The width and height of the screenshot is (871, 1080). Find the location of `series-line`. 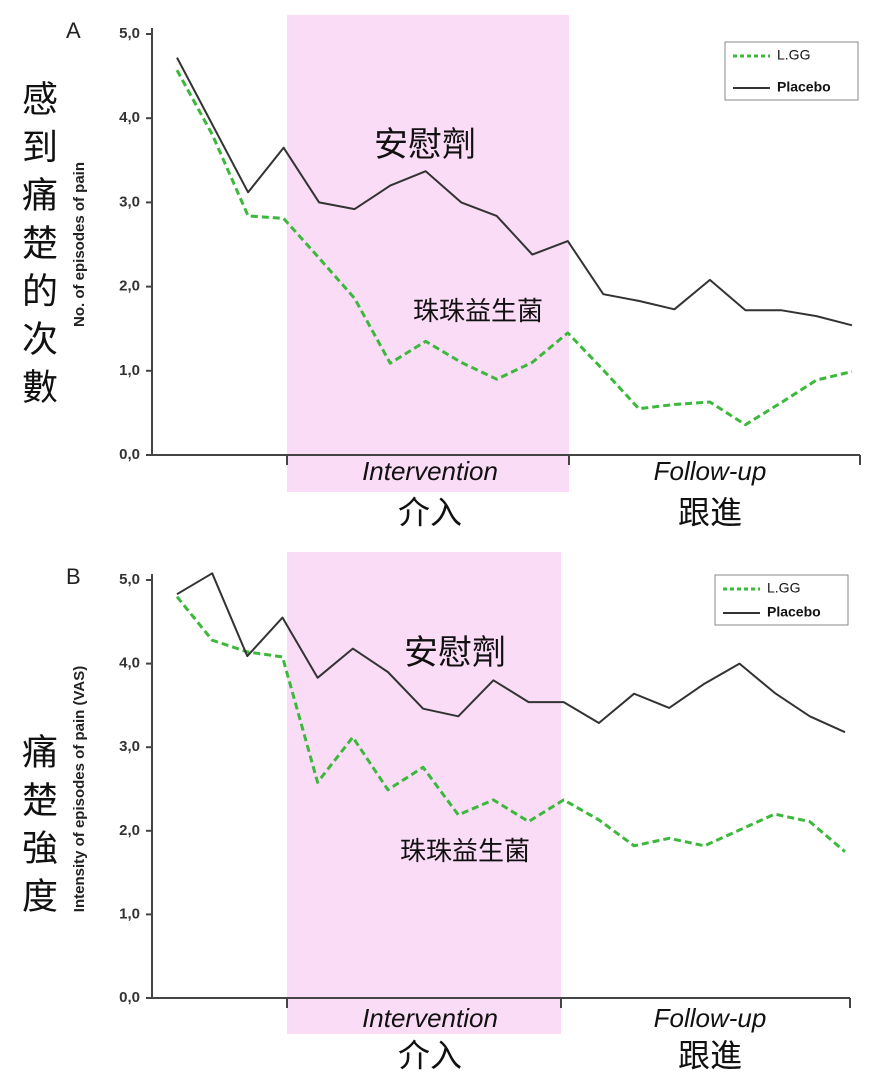

series-line is located at coordinates (511, 653).